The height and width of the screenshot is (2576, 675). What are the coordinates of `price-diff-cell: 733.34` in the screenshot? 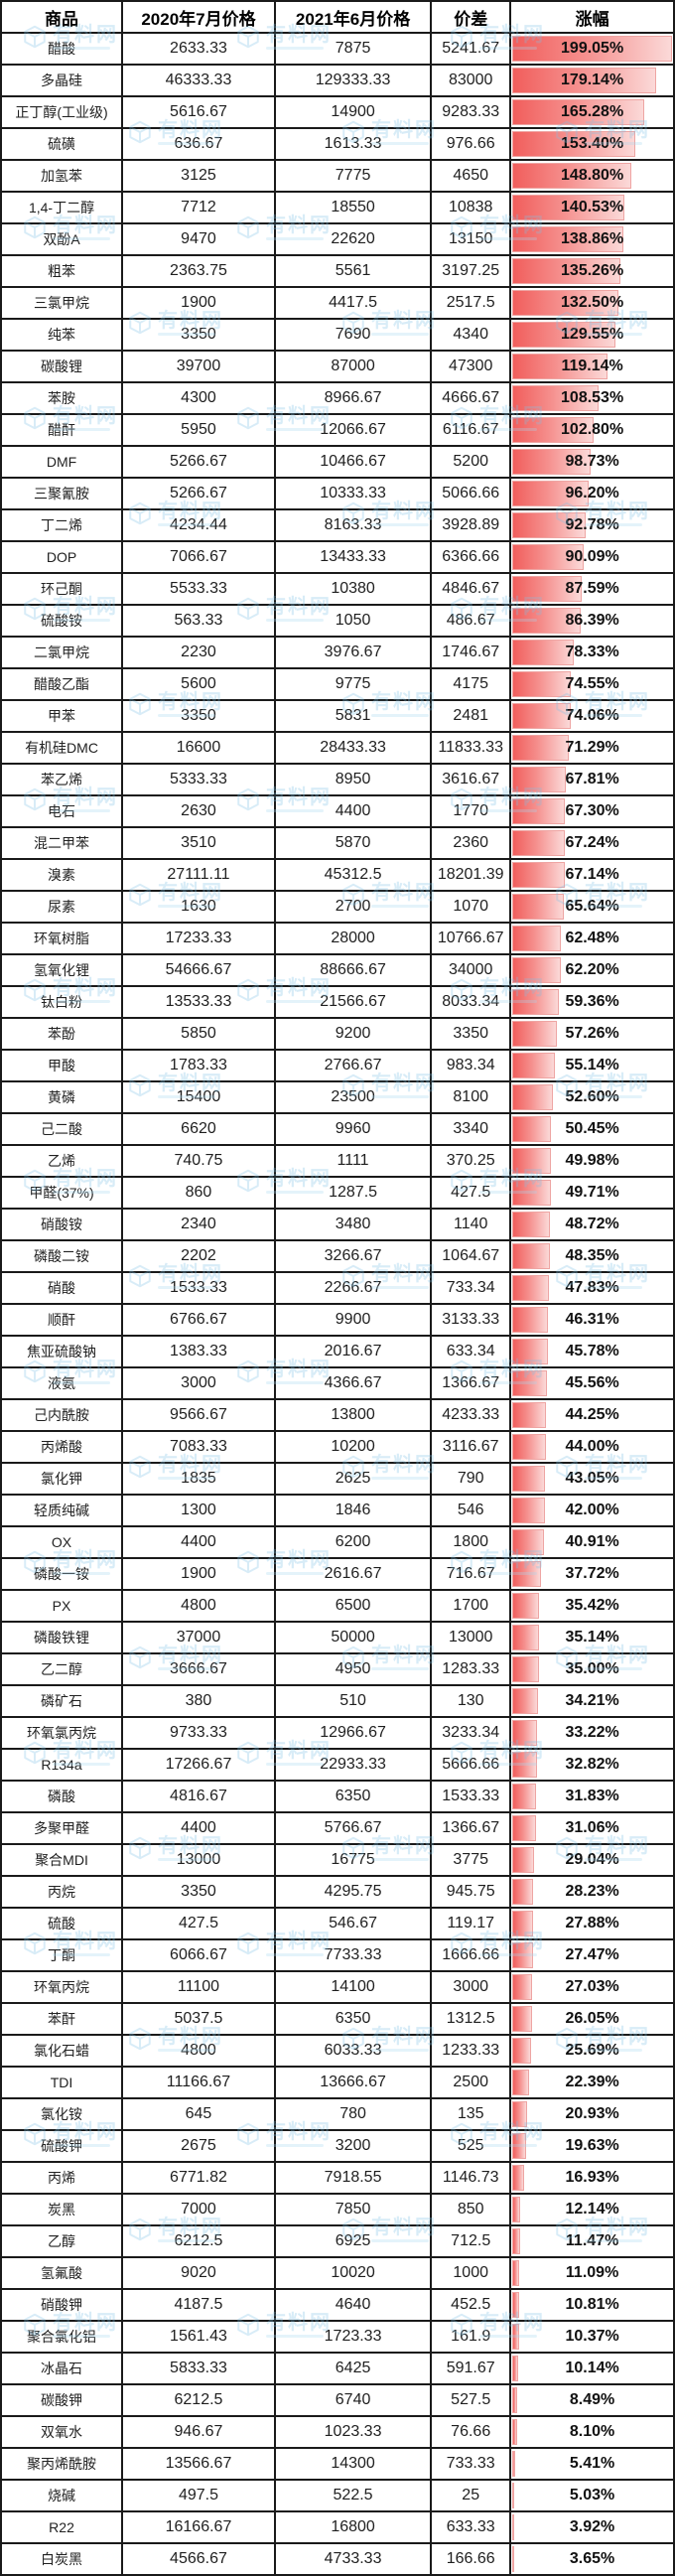 It's located at (471, 1288).